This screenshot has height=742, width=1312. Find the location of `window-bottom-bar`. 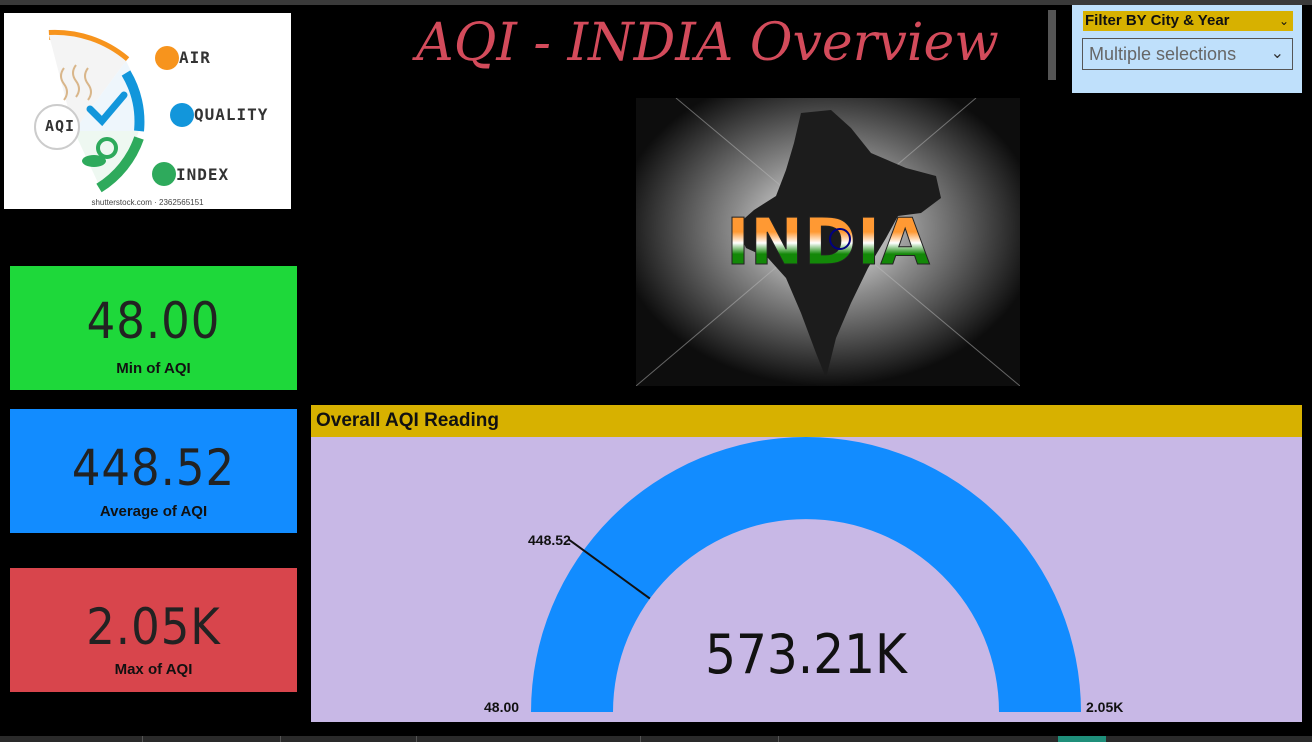

window-bottom-bar is located at coordinates (656, 739).